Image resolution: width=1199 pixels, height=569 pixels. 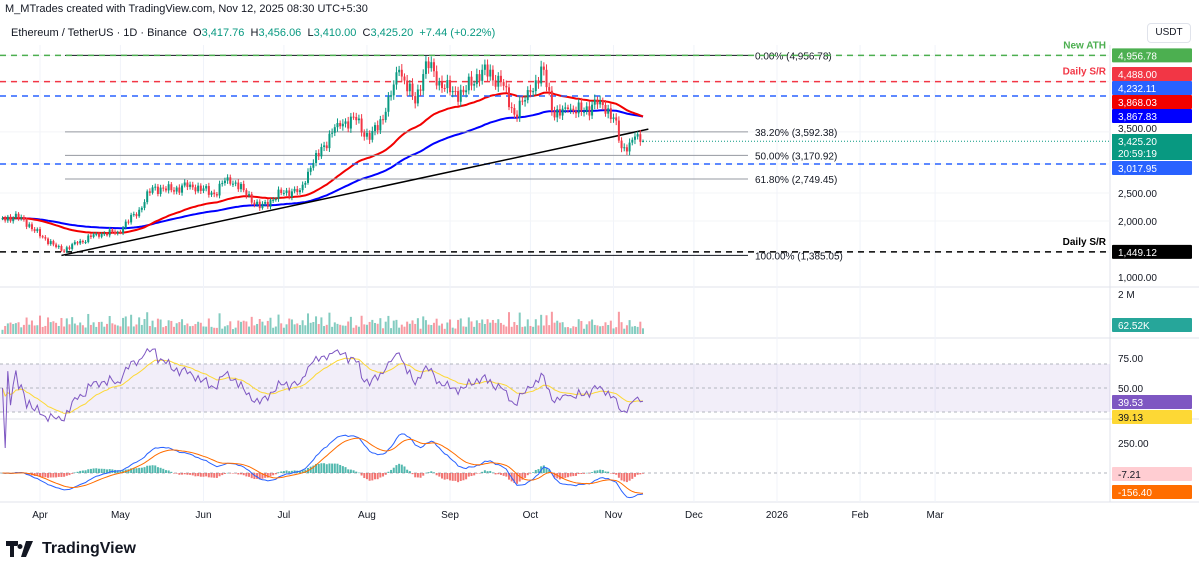 What do you see at coordinates (1137, 129) in the screenshot?
I see `price-tick-label: 3,500.00` at bounding box center [1137, 129].